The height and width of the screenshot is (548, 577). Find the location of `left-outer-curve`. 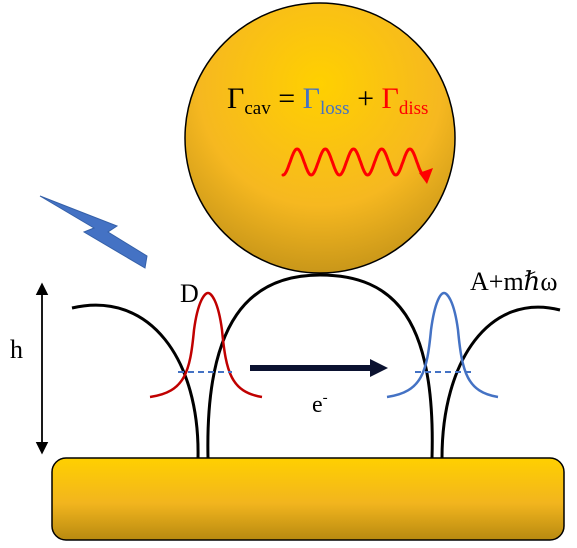

left-outer-curve is located at coordinates (135, 381).